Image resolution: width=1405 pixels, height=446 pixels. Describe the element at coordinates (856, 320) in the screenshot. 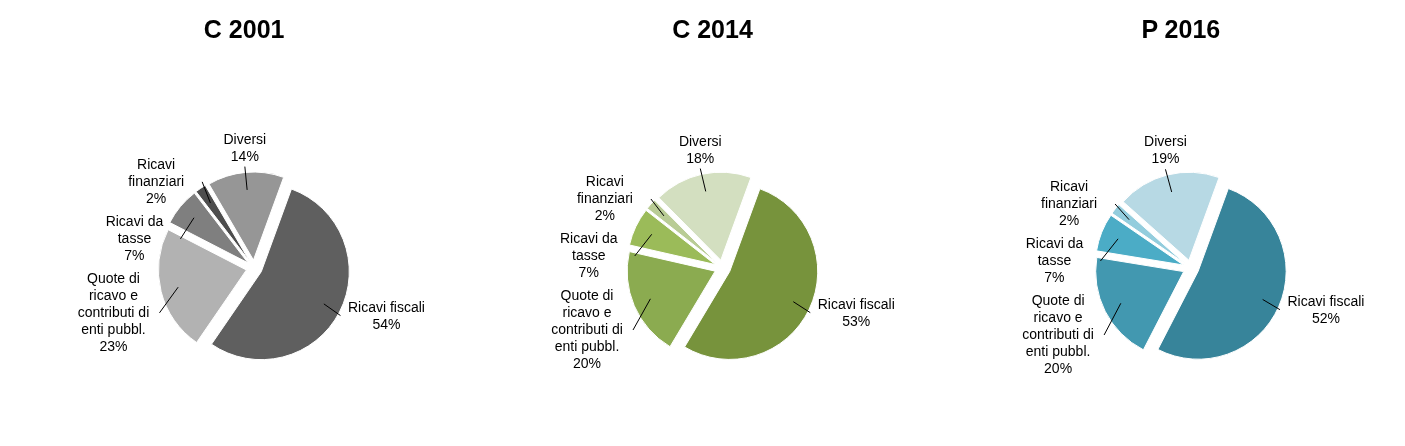

I see `data-label: 53%` at that location.